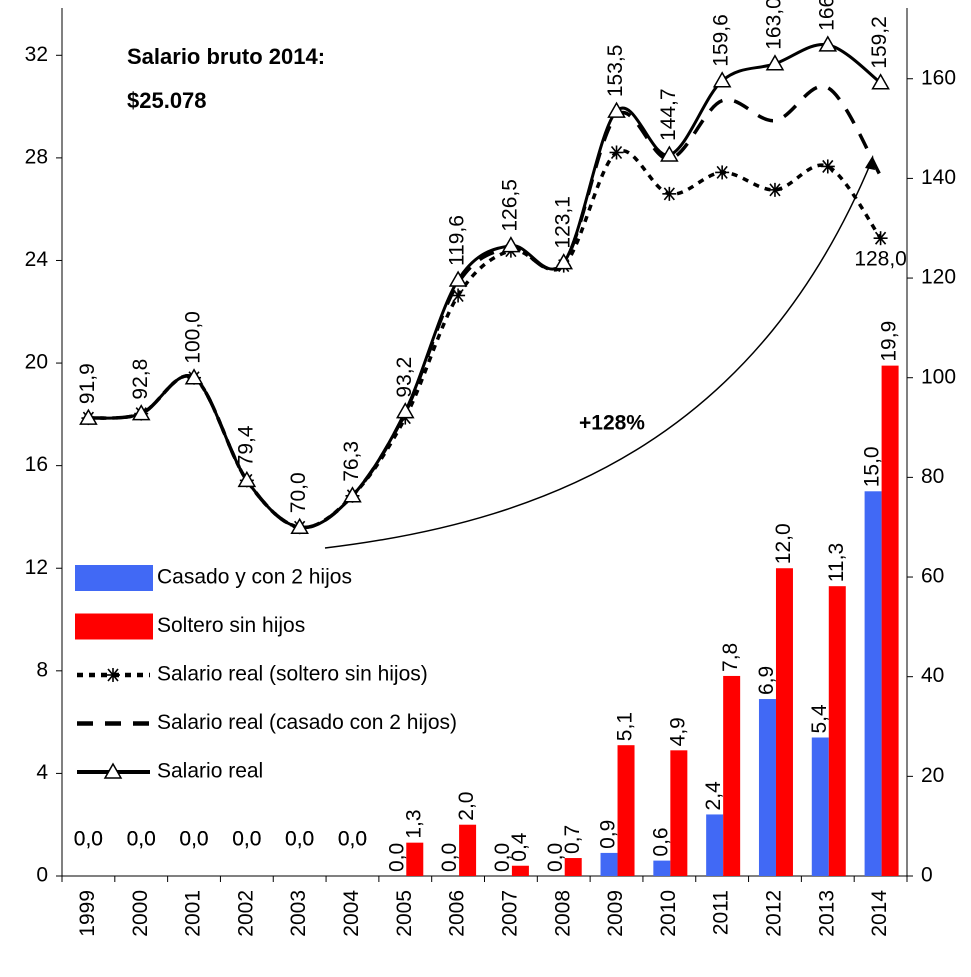  I want to click on x-tick-label: 2014, so click(879, 913).